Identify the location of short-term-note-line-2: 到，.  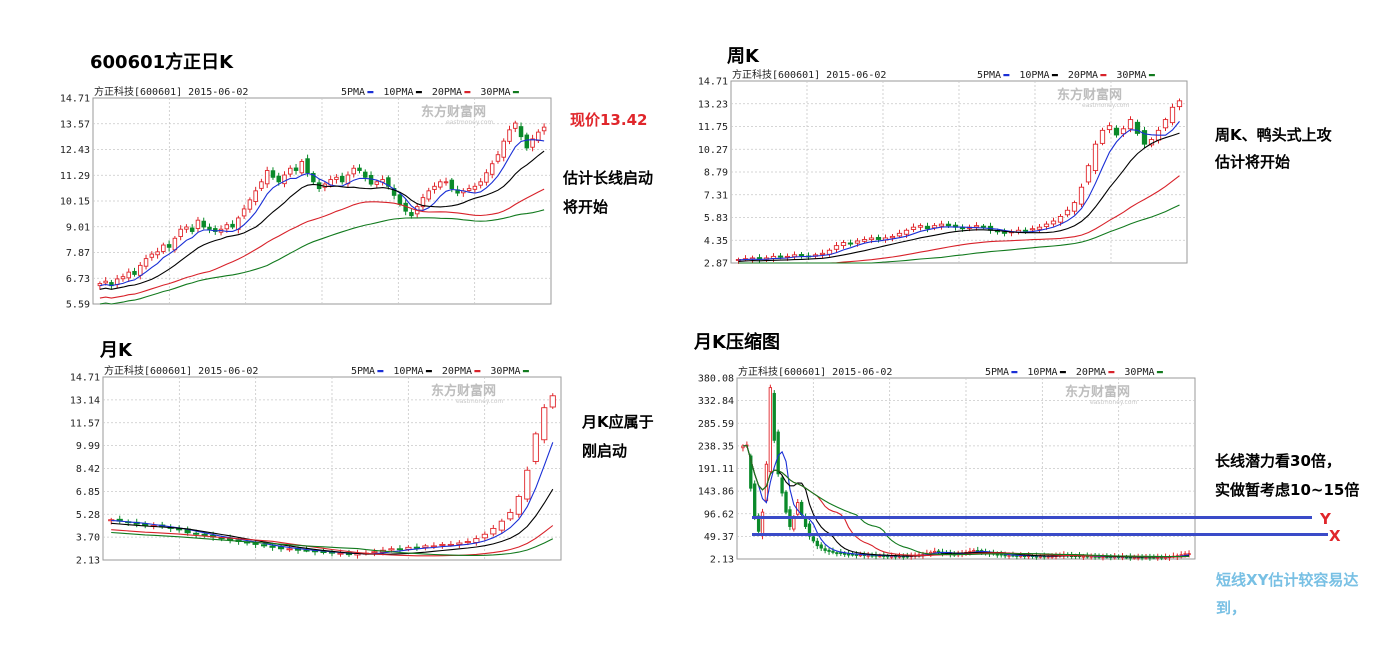
(1231, 608).